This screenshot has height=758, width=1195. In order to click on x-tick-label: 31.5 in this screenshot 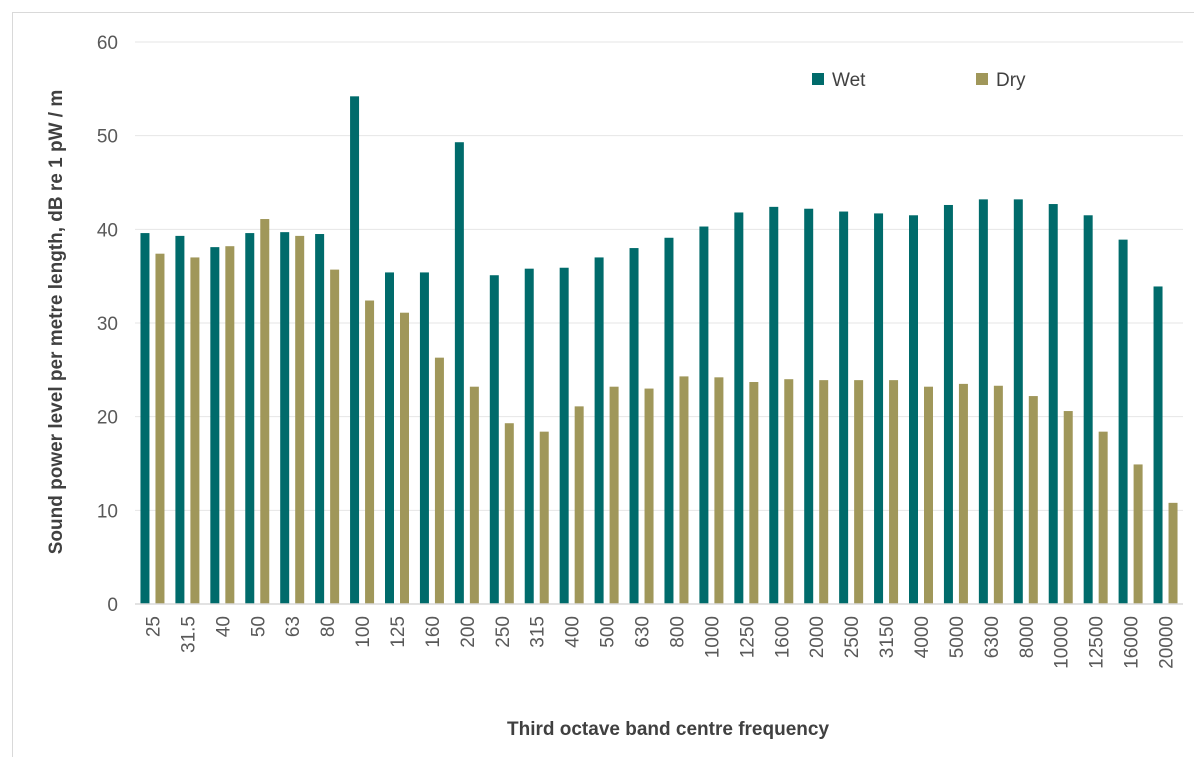, I will do `click(188, 634)`.